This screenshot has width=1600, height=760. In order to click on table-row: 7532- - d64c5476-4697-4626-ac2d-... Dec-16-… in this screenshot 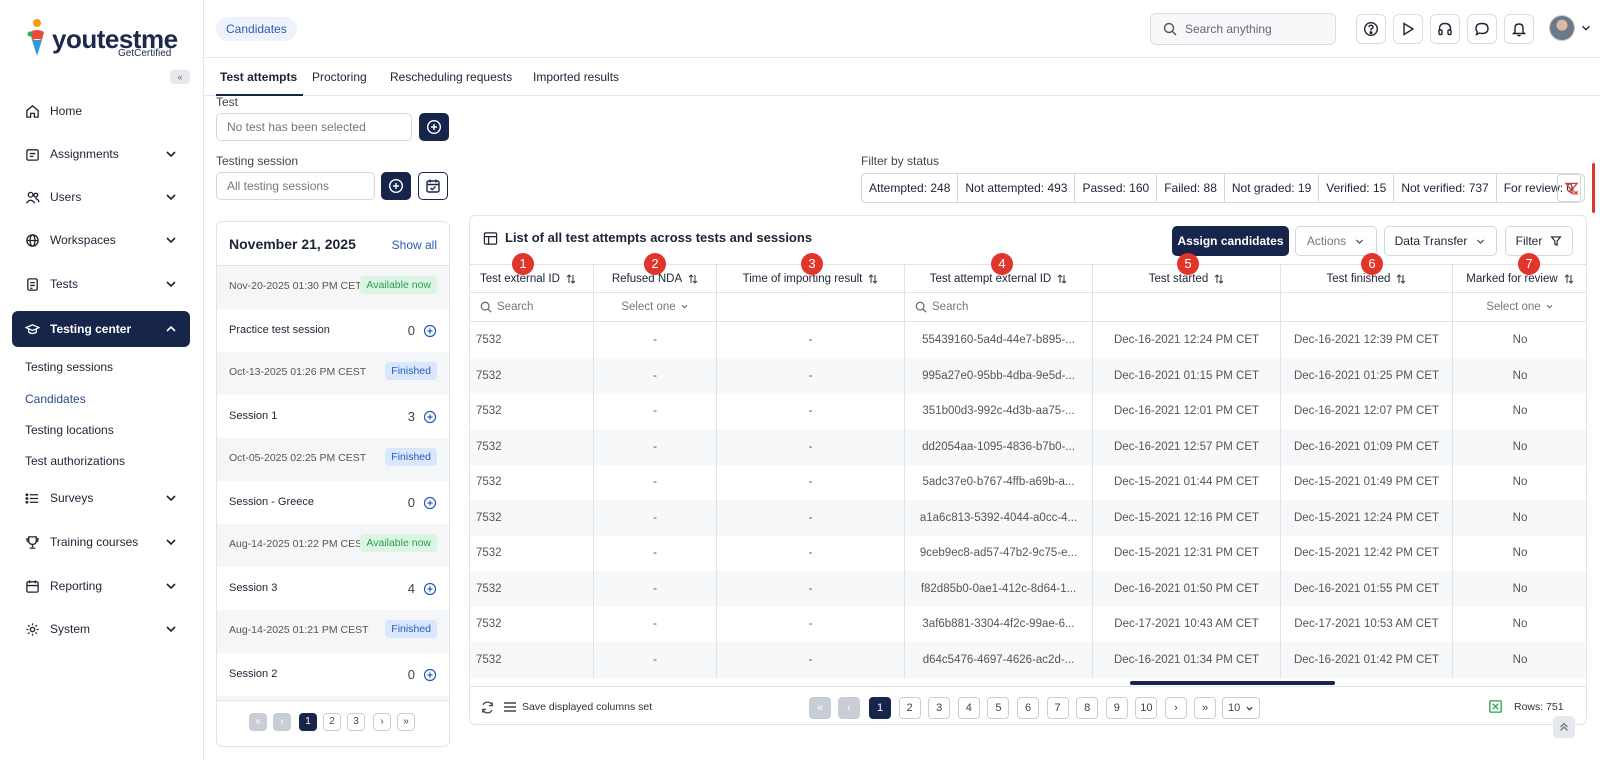, I will do `click(1028, 659)`.